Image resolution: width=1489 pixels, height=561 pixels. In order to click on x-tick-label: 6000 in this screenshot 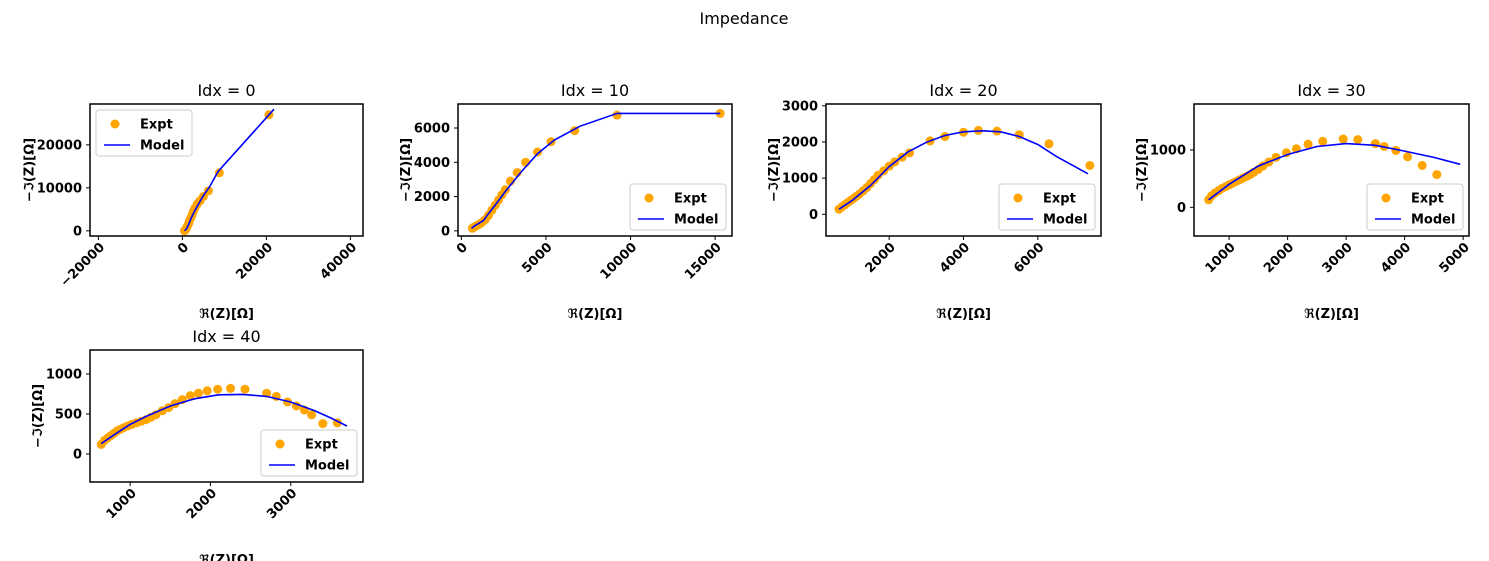, I will do `click(1029, 258)`.